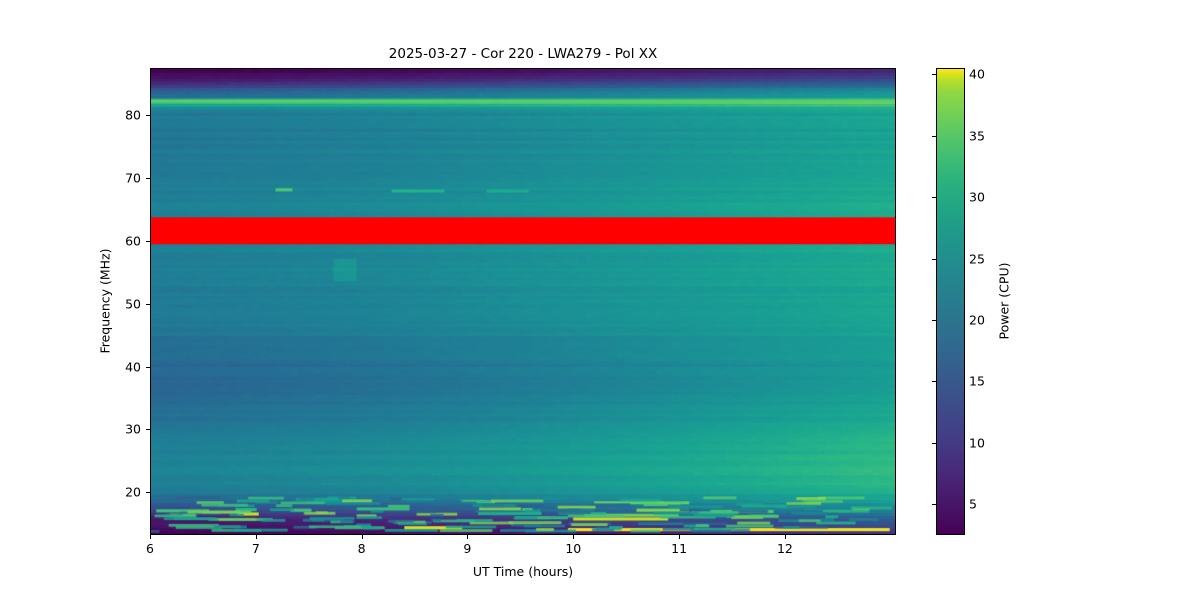 This screenshot has width=1200, height=600. What do you see at coordinates (977, 443) in the screenshot?
I see `colorbar-tick-label-10: 10` at bounding box center [977, 443].